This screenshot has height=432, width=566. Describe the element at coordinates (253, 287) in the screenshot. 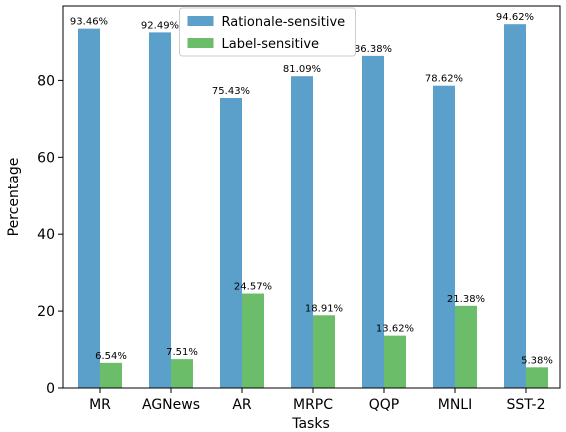

I see `value-label: 24.57%` at that location.